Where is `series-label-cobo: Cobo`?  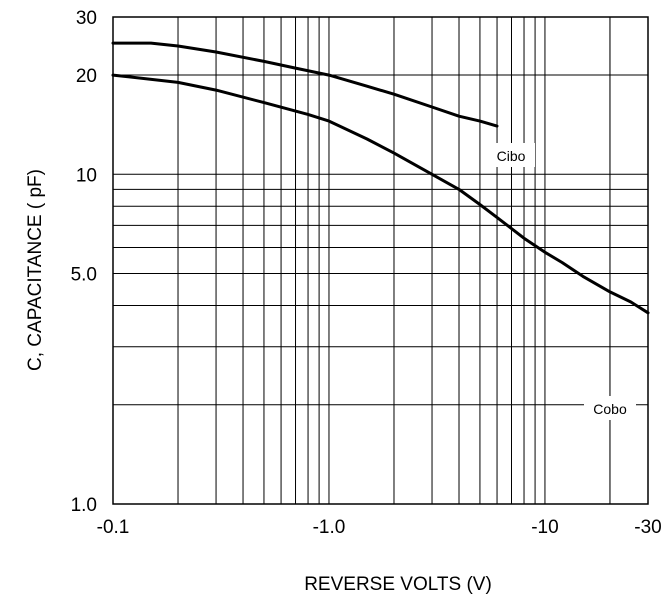
series-label-cobo: Cobo is located at coordinates (610, 409).